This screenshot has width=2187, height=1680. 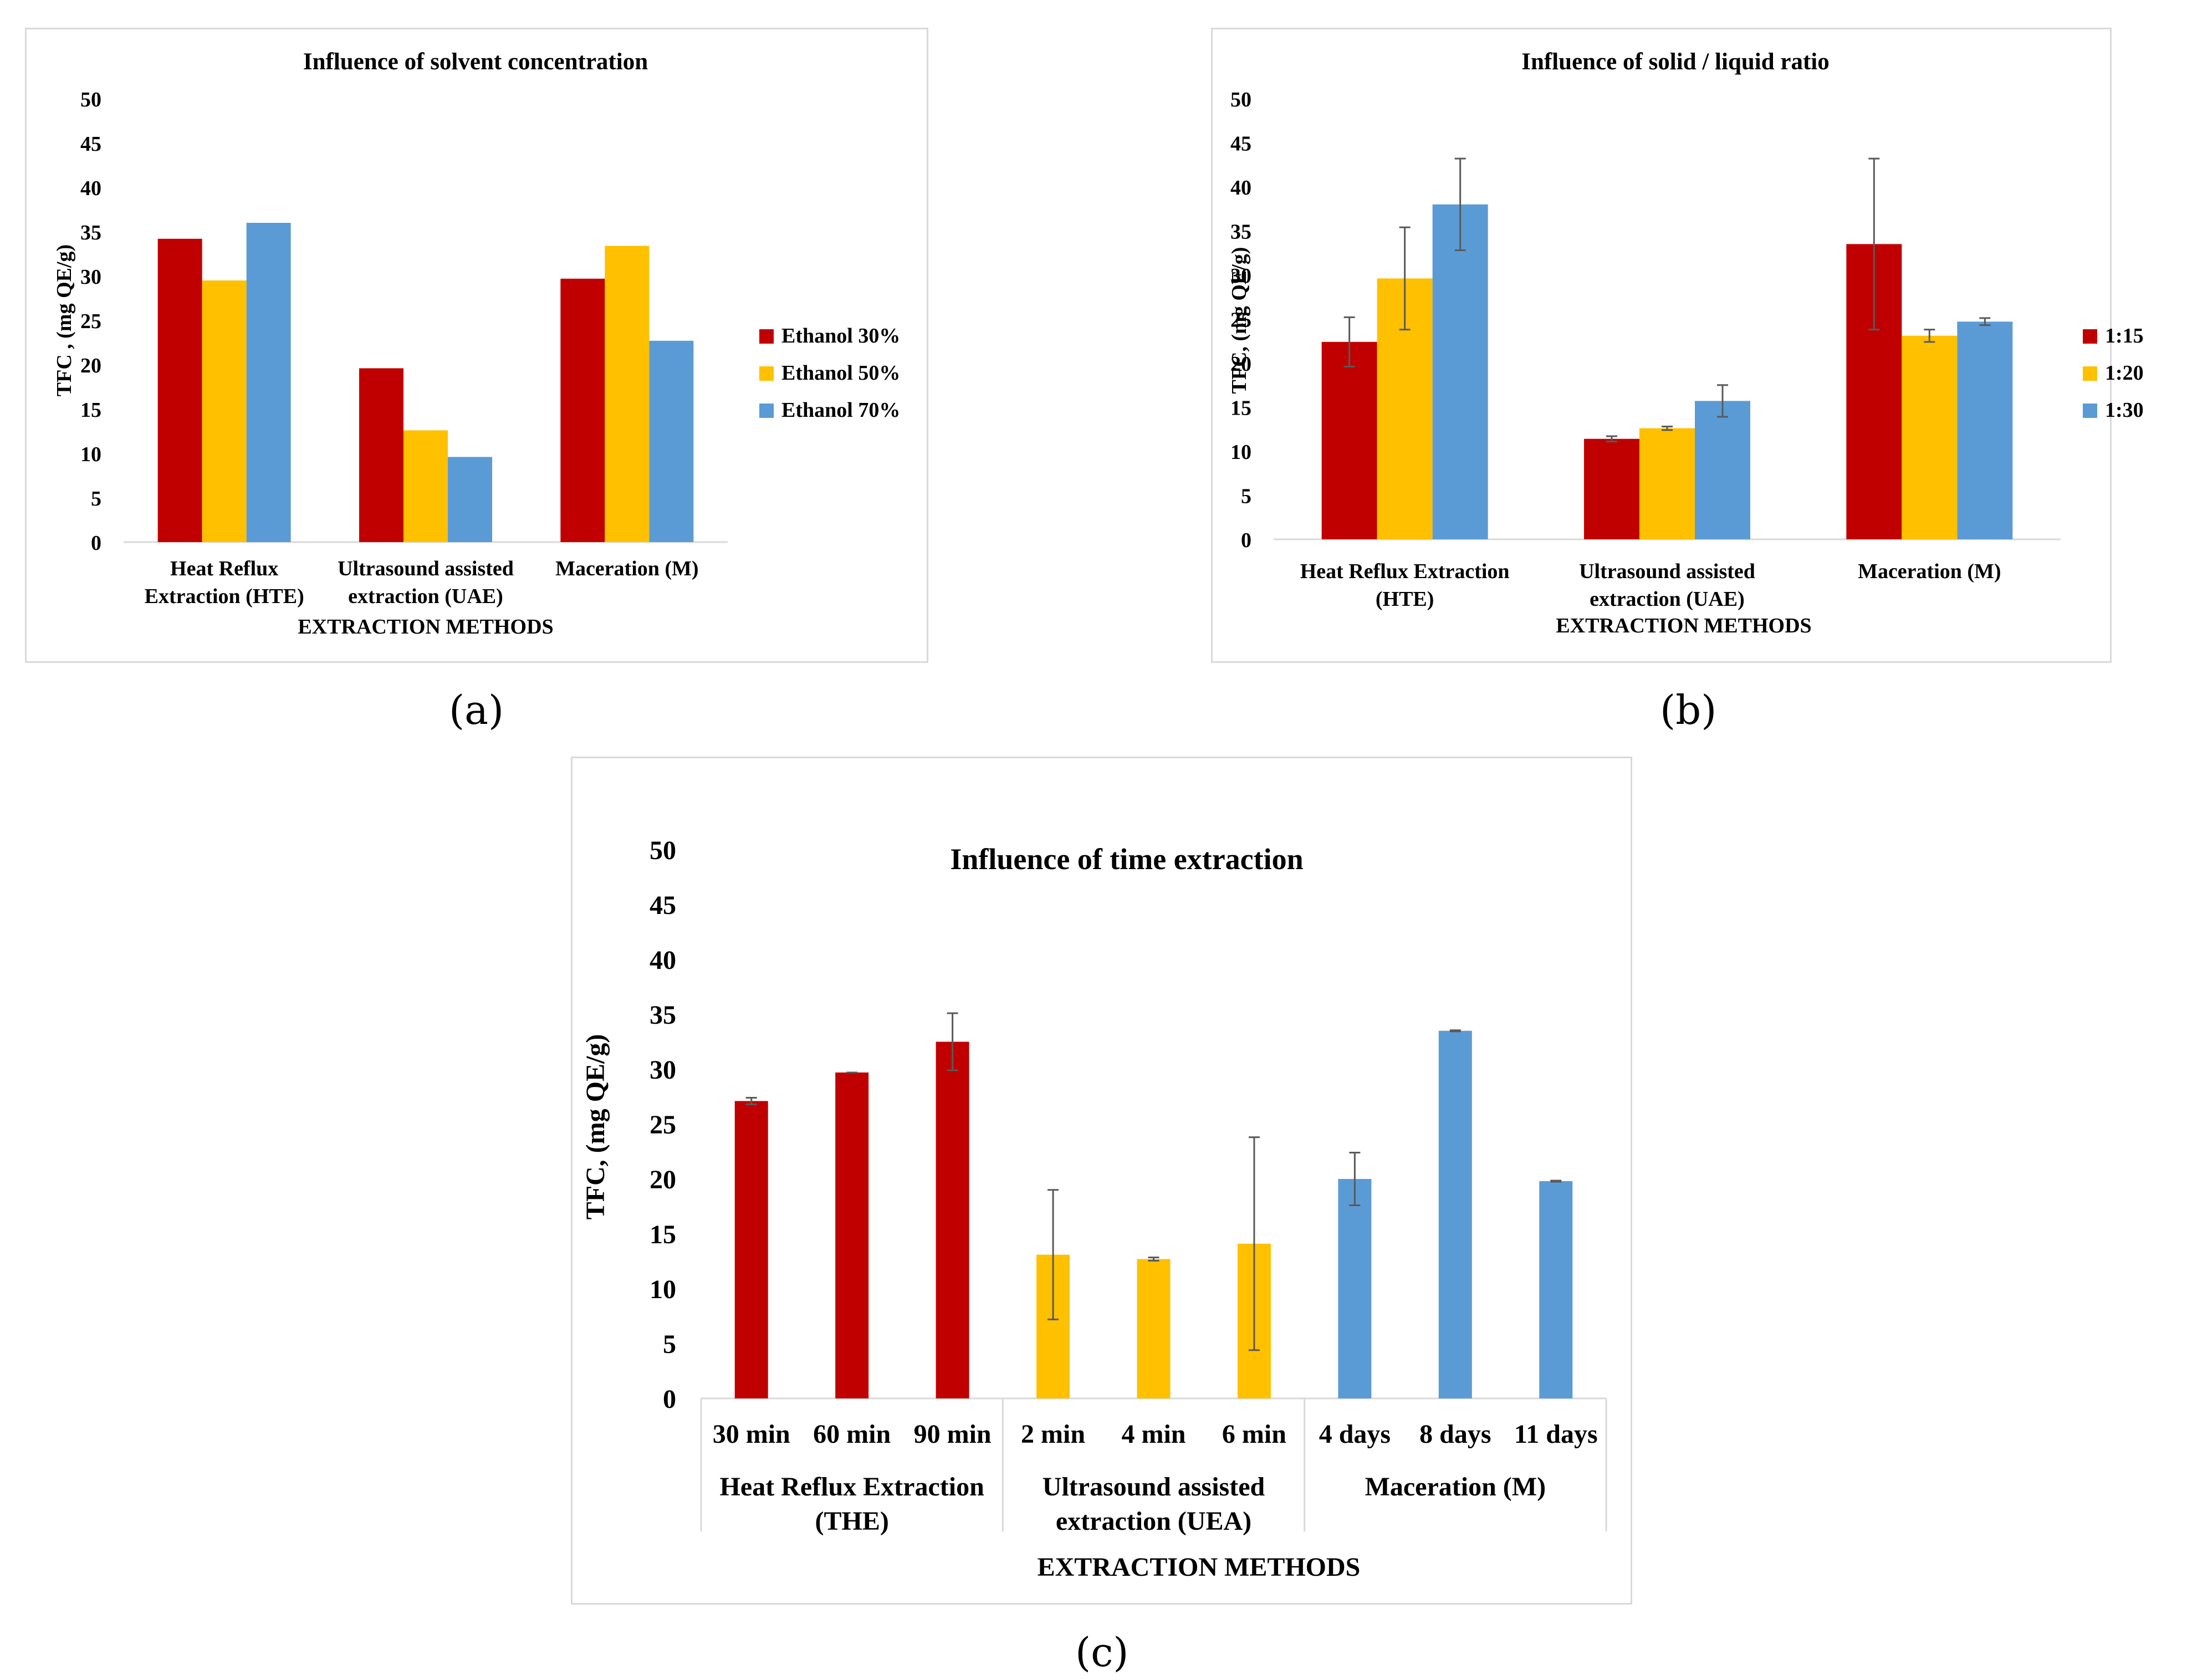 What do you see at coordinates (1556, 1434) in the screenshot?
I see `x-tick-label: 11 days` at bounding box center [1556, 1434].